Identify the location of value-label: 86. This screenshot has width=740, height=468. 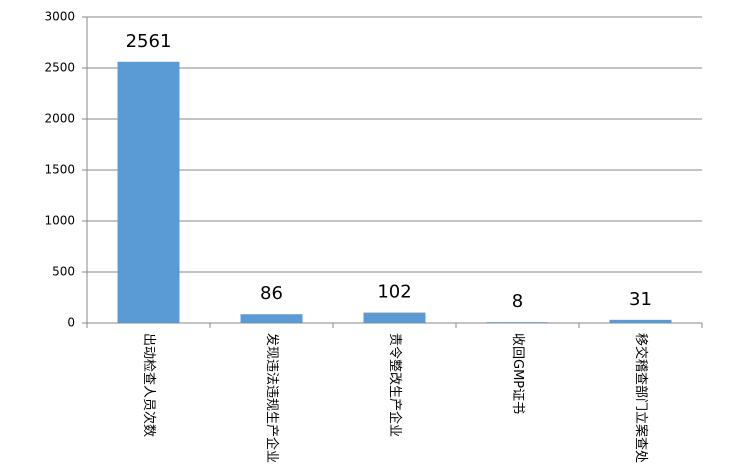
(271, 293).